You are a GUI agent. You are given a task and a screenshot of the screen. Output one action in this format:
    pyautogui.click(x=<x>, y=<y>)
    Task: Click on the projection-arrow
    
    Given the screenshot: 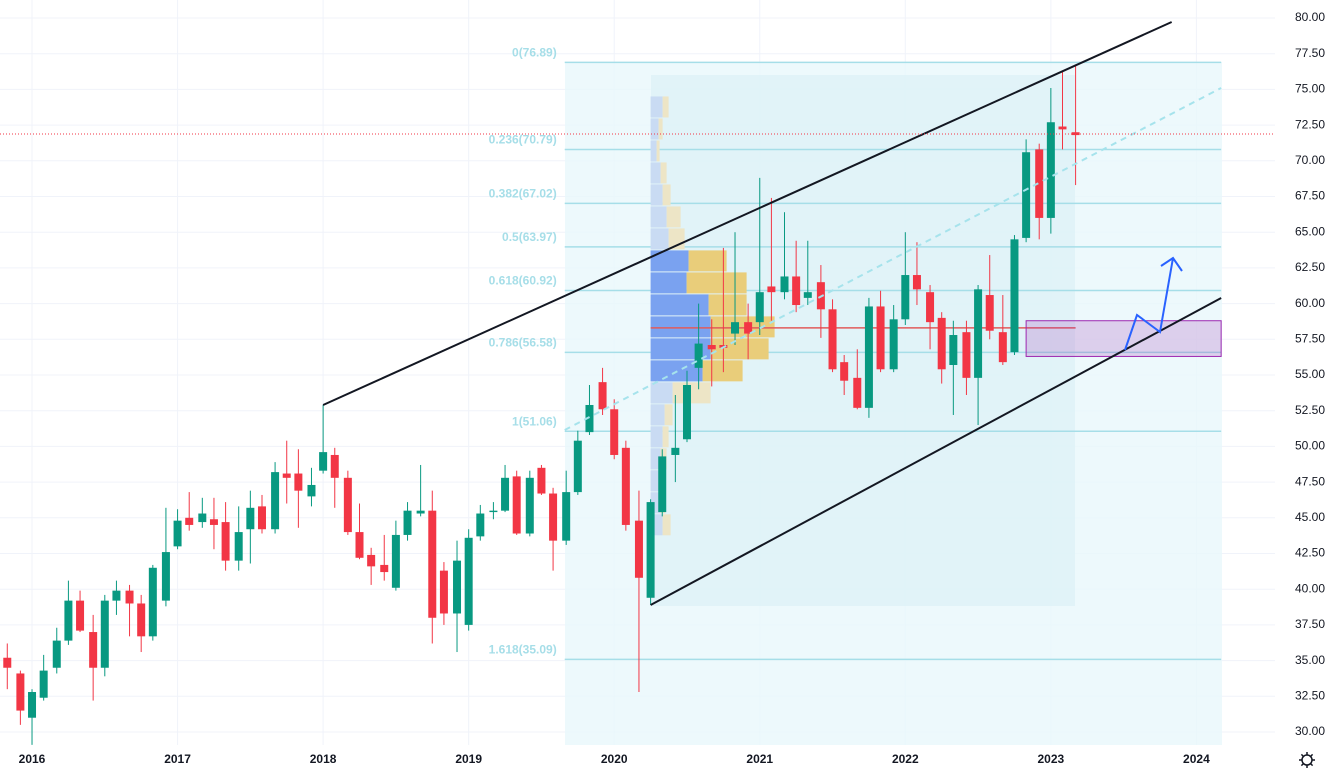 What is the action you would take?
    pyautogui.click(x=1149, y=304)
    